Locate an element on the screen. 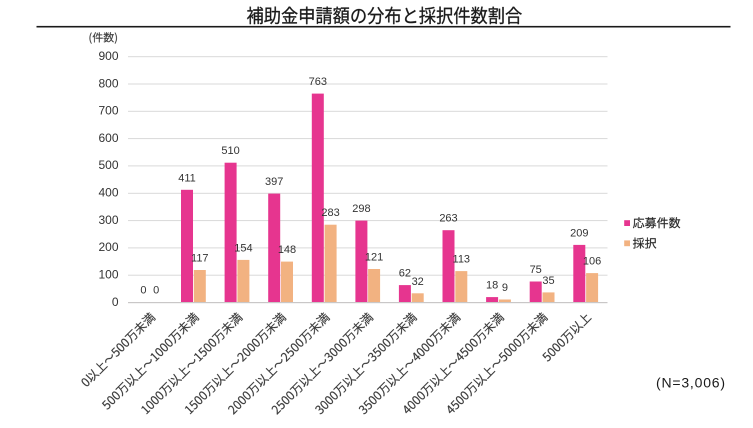 The image size is (753, 428). svg-text: 510 is located at coordinates (230, 151).